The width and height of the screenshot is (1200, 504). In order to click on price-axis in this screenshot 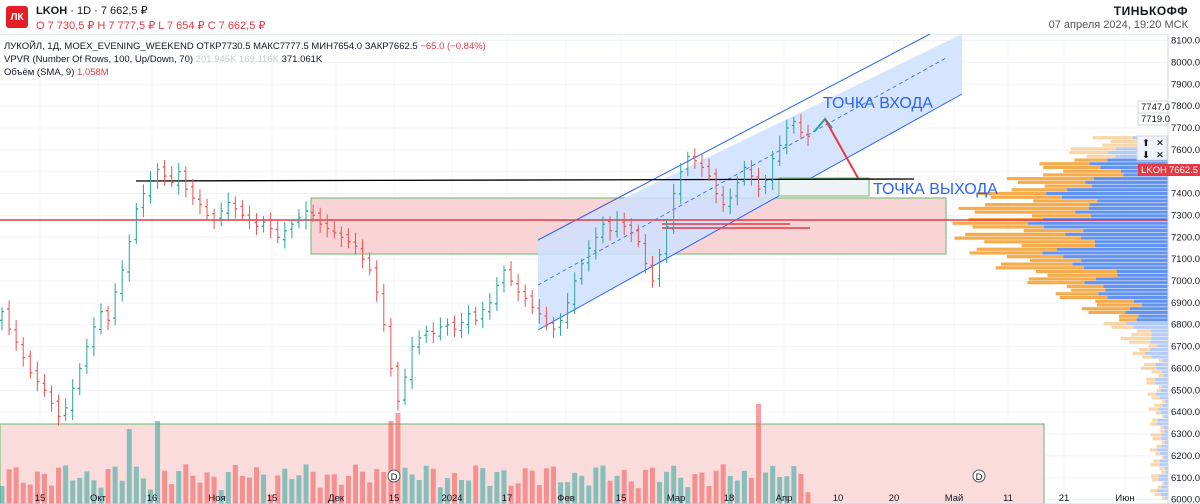, I will do `click(1184, 269)`.